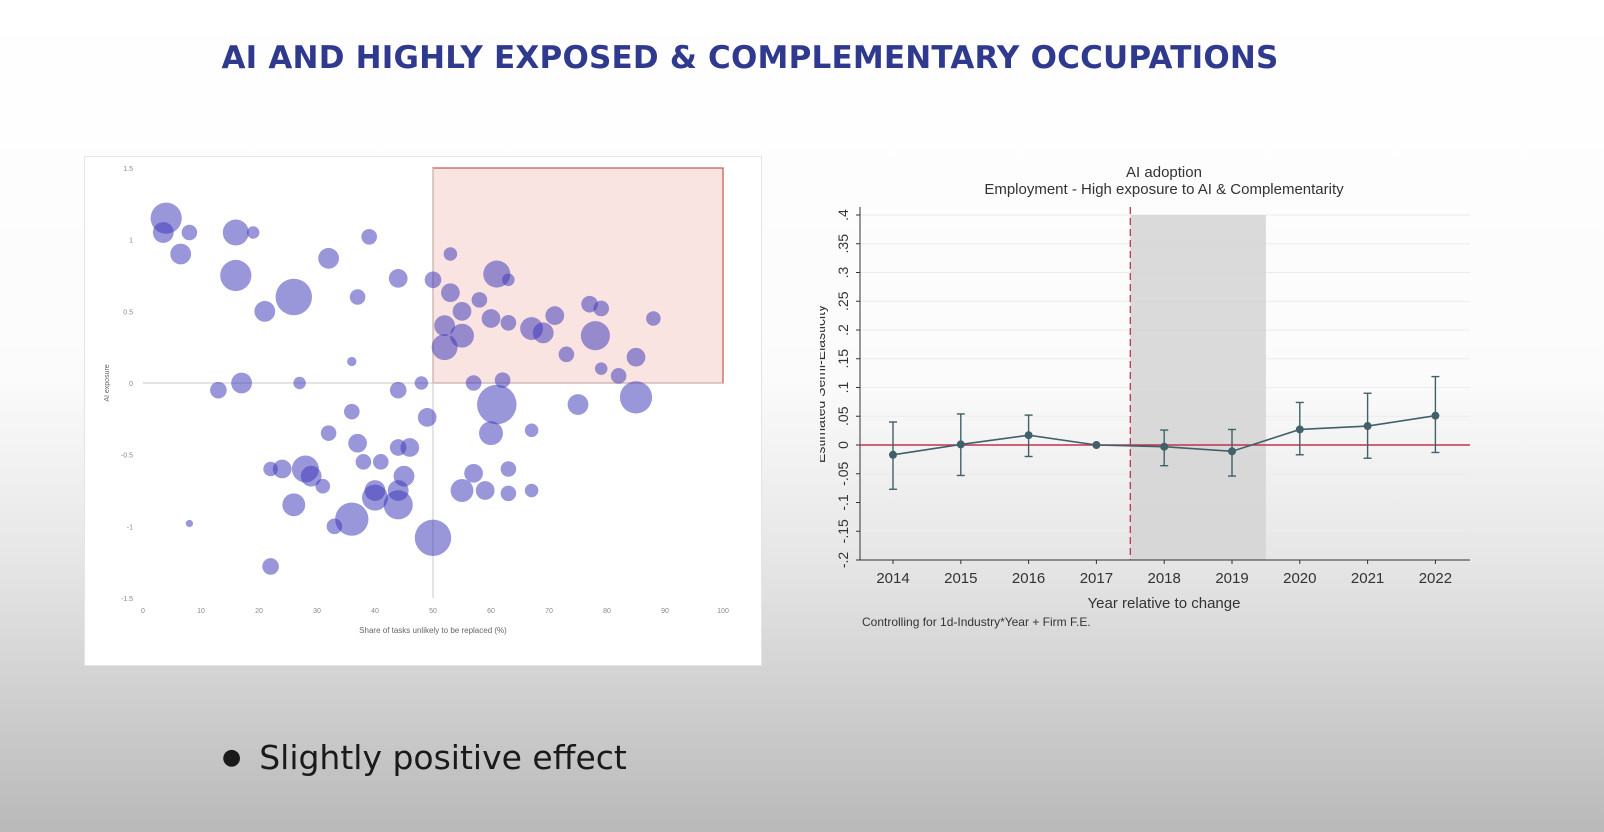 The height and width of the screenshot is (832, 1604). What do you see at coordinates (843, 531) in the screenshot?
I see `y-tick-label: -.15` at bounding box center [843, 531].